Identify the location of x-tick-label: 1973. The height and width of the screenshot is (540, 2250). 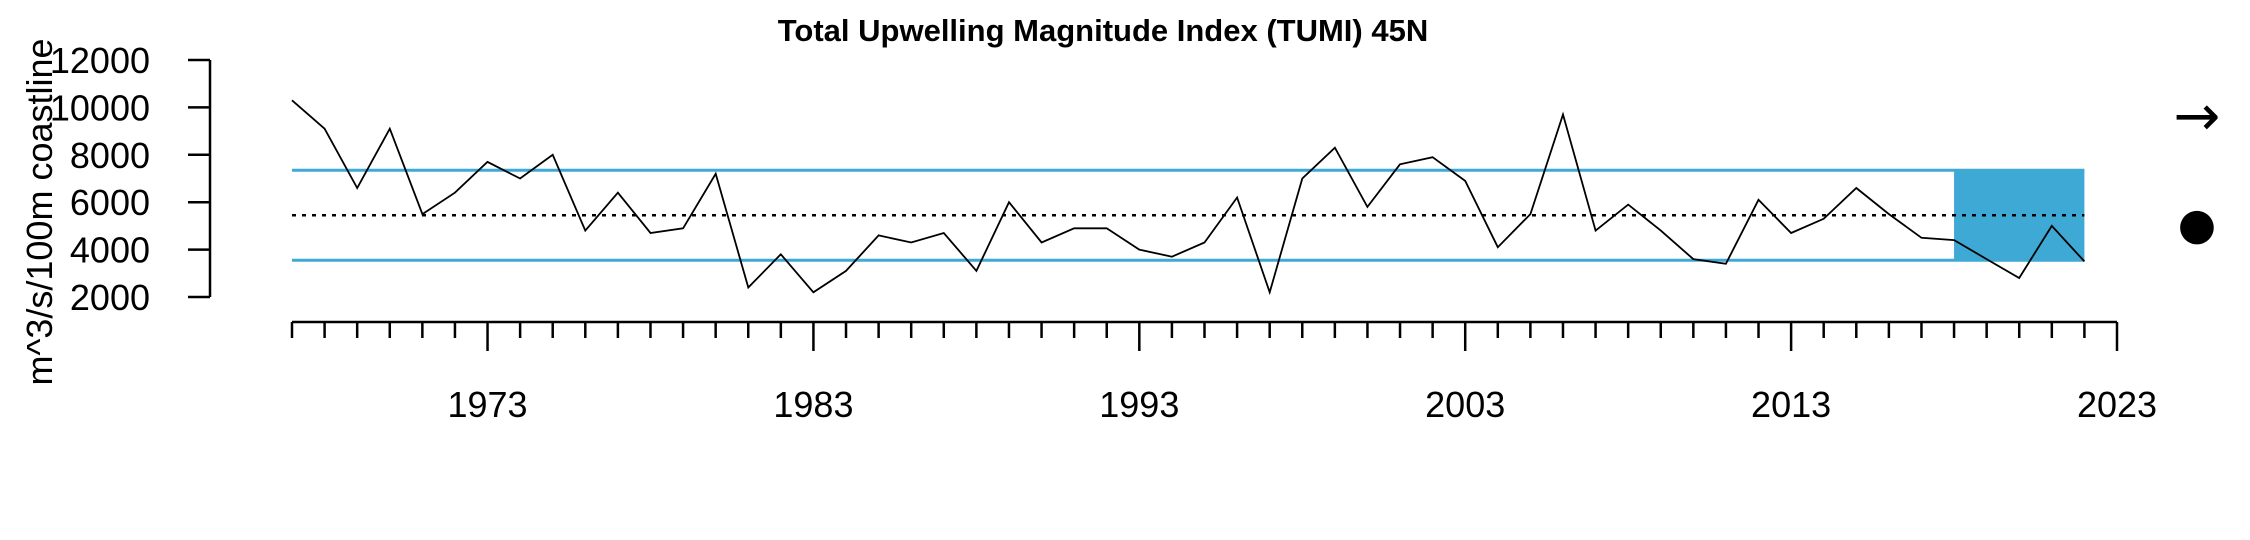
(487, 404).